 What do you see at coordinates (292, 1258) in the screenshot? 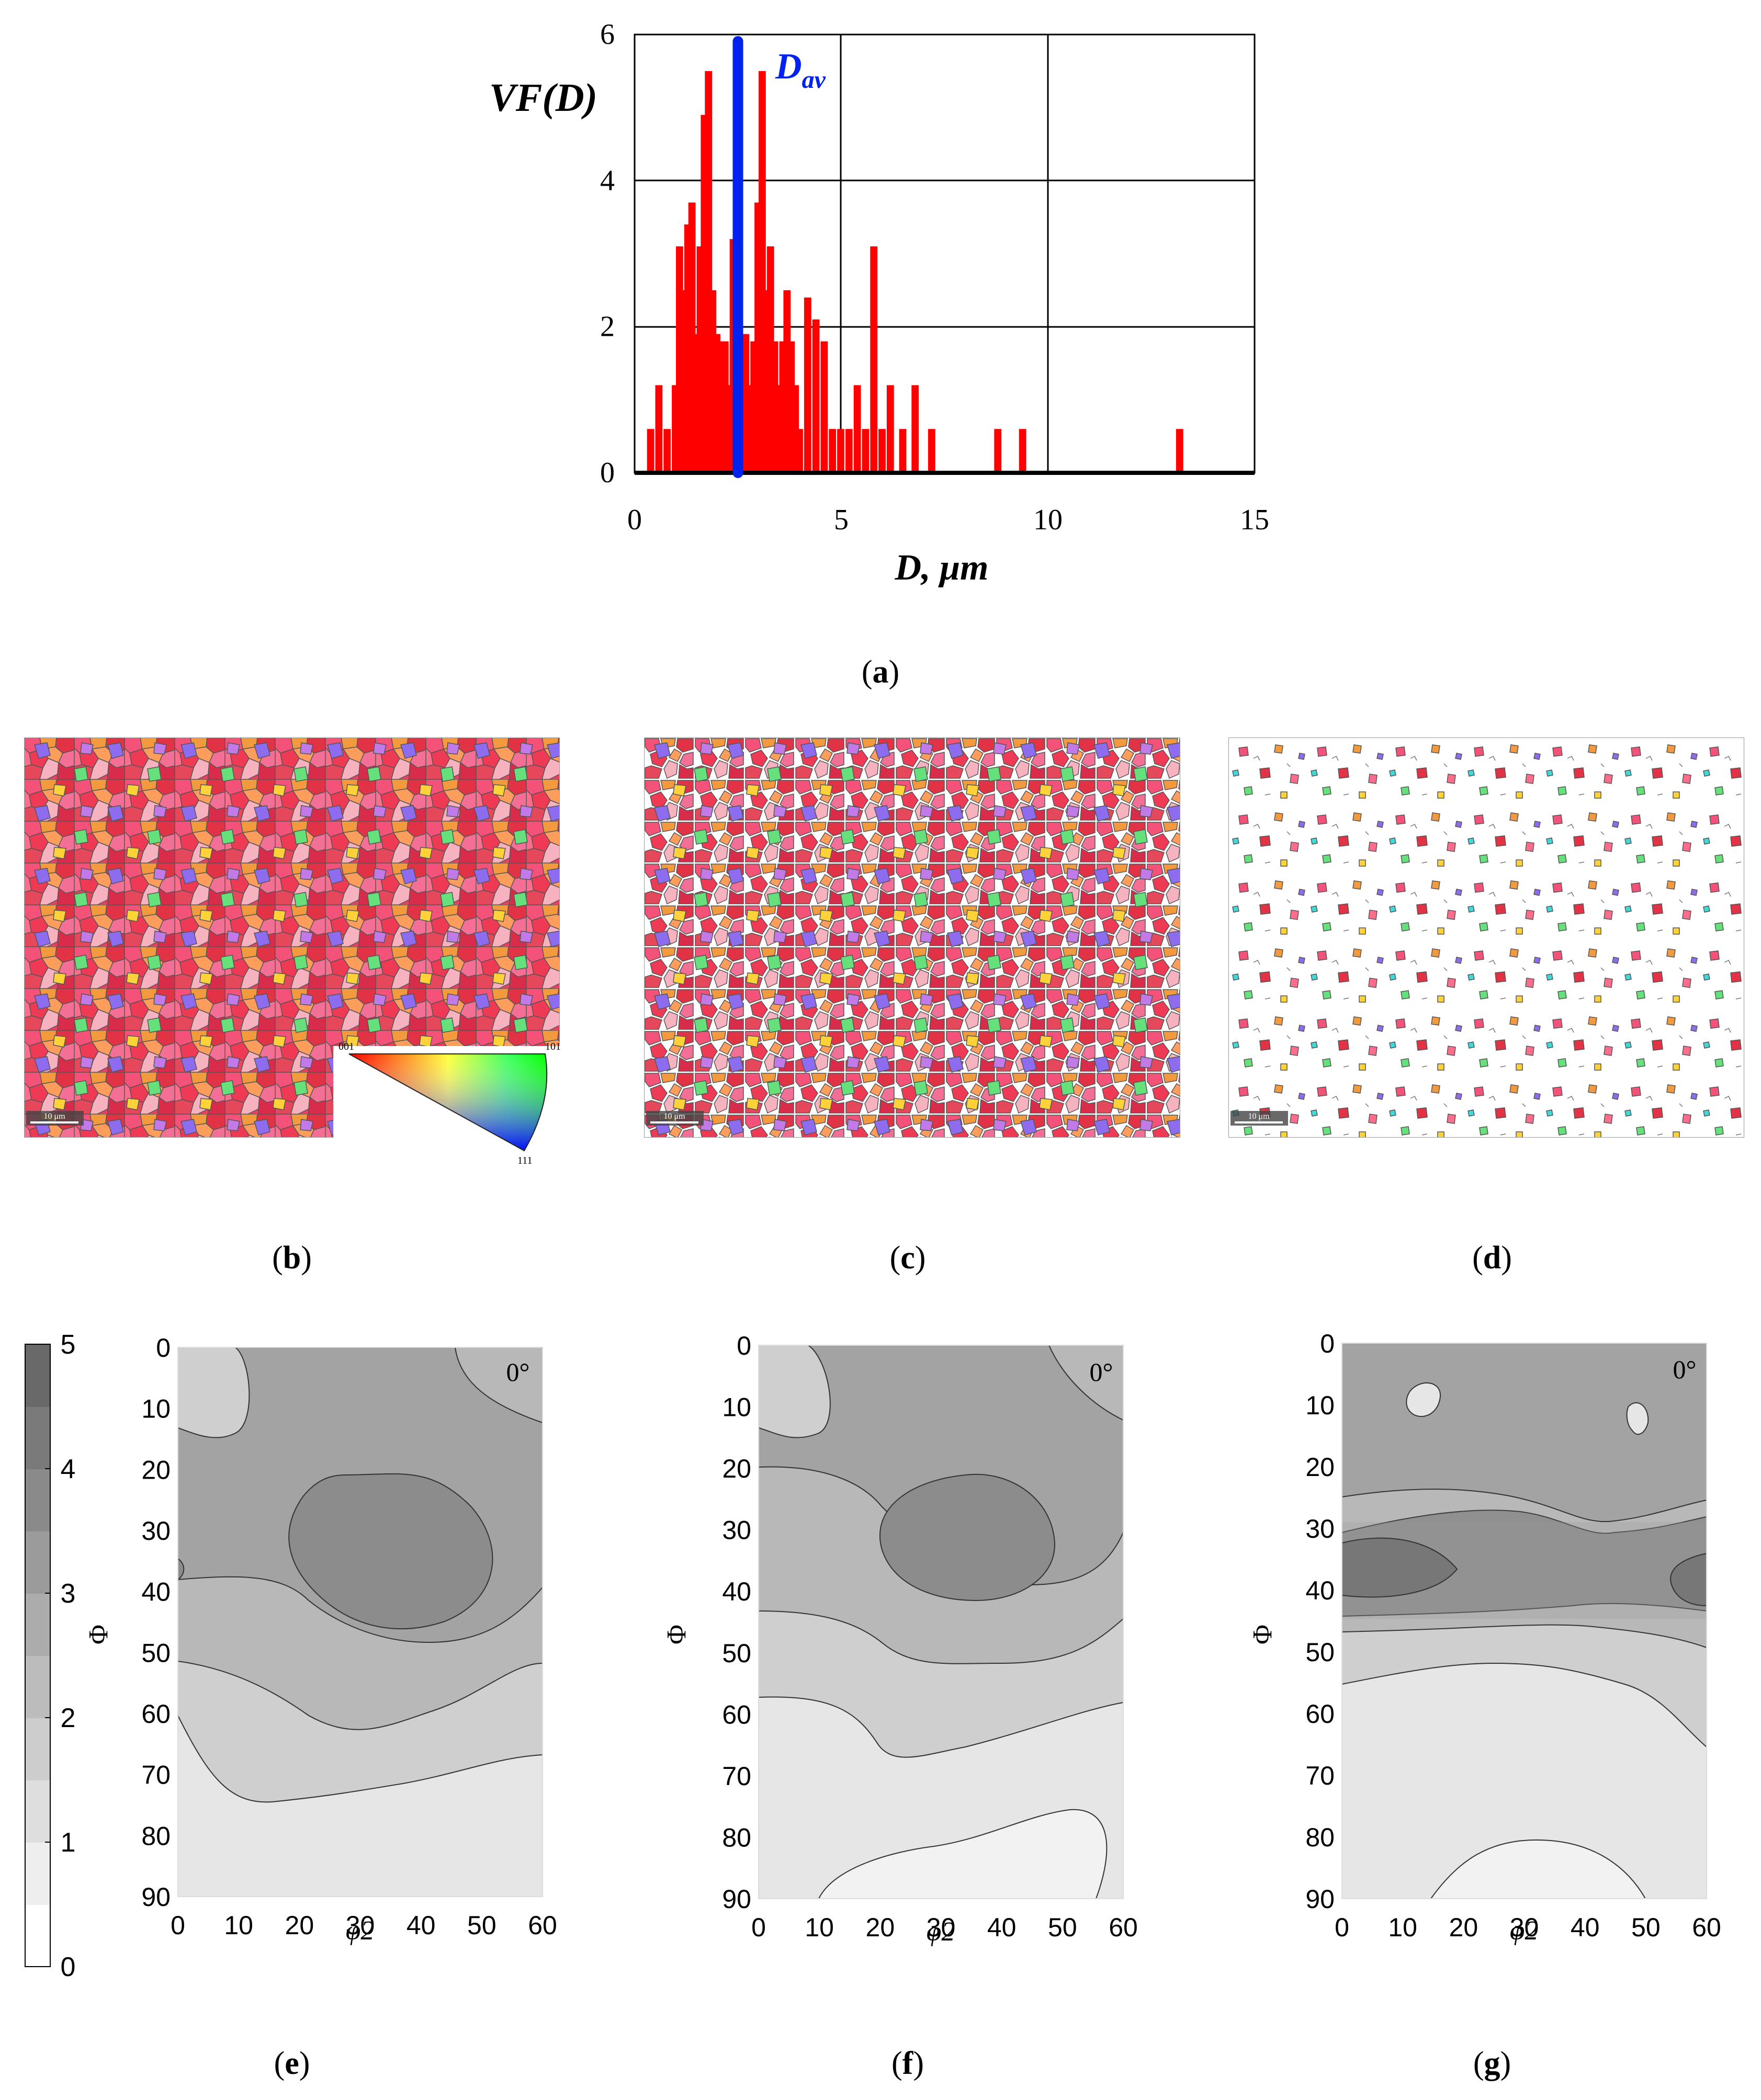
I see `panel-label-b: (b)` at bounding box center [292, 1258].